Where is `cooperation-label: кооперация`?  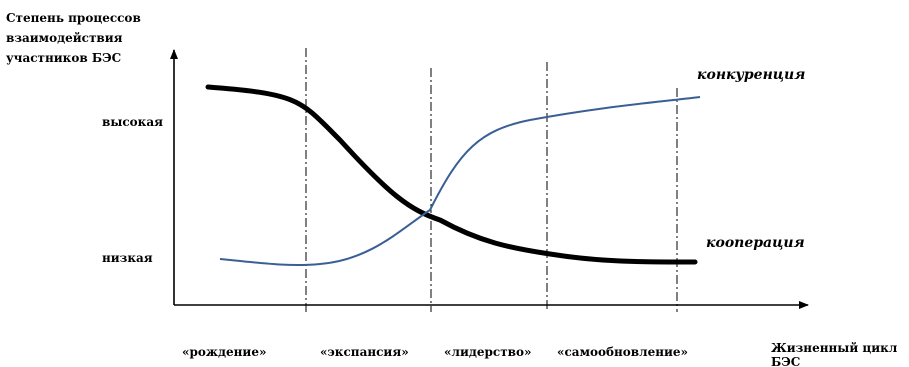 cooperation-label: кооперация is located at coordinates (755, 243).